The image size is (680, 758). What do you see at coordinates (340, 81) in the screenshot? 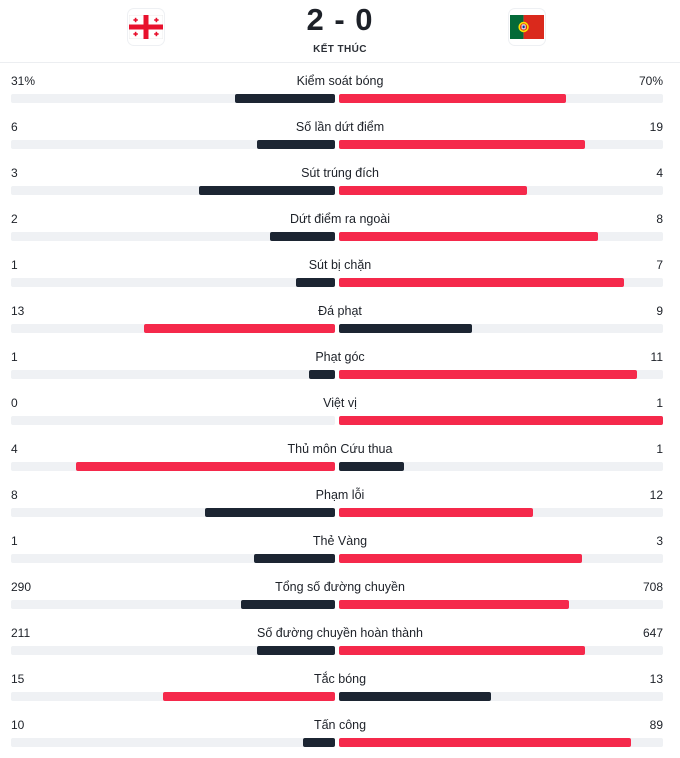
I see `stat-label: Kiểm soát bóng` at bounding box center [340, 81].